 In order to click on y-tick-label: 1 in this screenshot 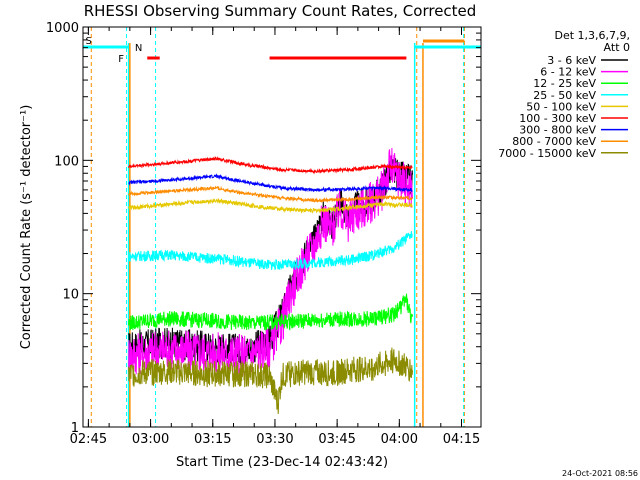, I will do `click(75, 428)`.